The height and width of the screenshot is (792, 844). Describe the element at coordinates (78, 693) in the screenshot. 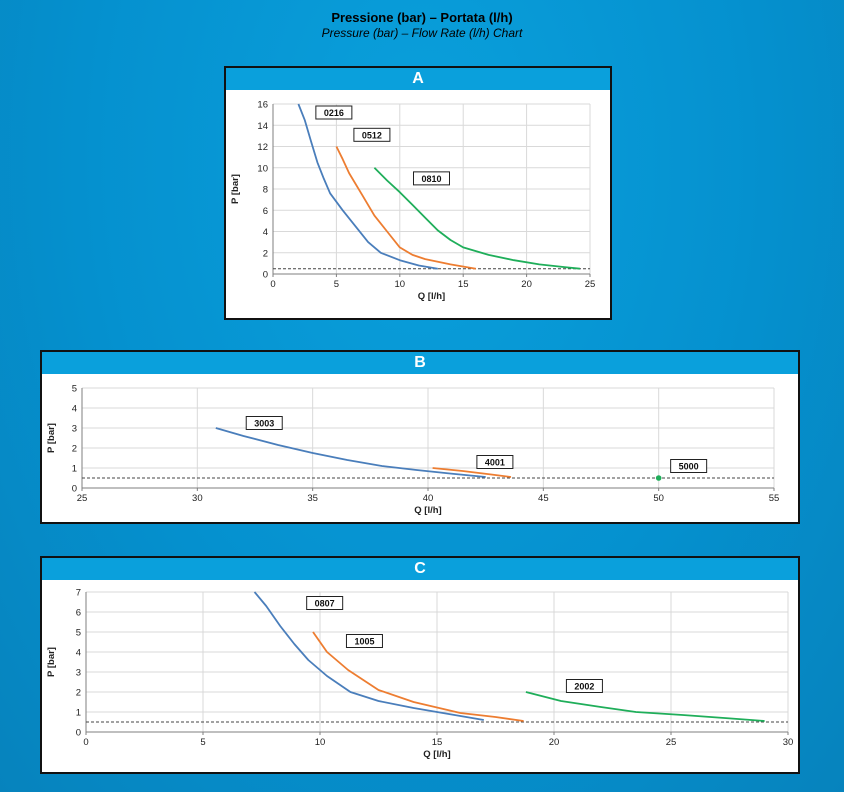

I see `chart-c-y-tick-label: 2` at that location.